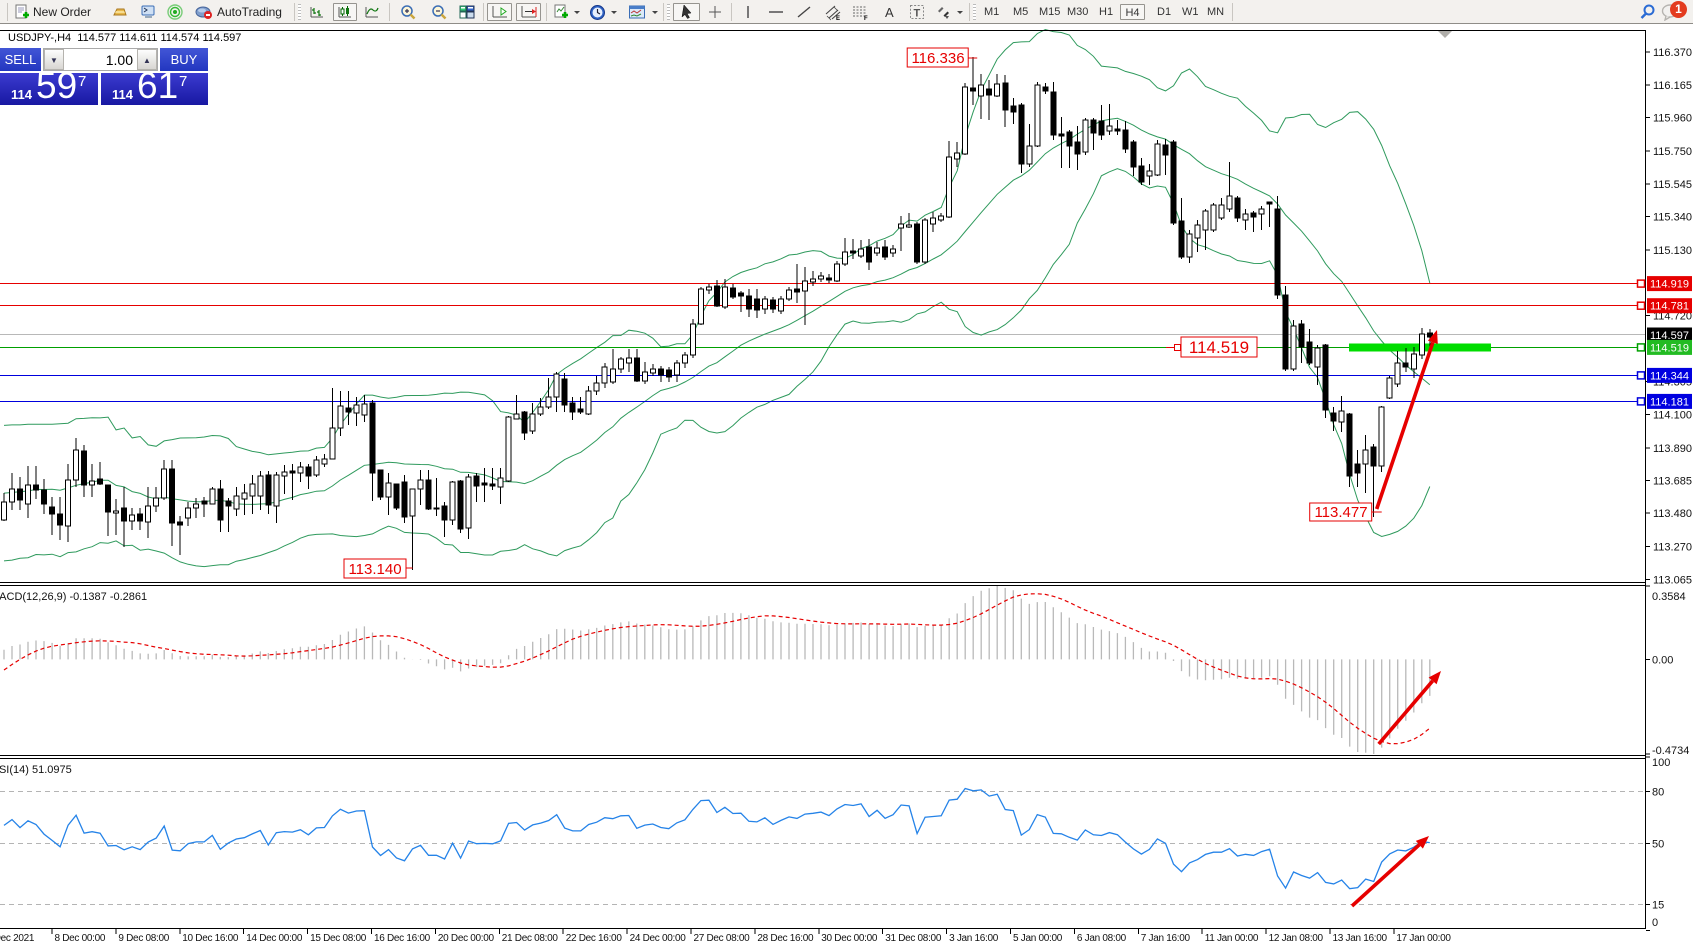 This screenshot has width=1693, height=946. I want to click on svg-text: 16 Dec 16:00, so click(402, 938).